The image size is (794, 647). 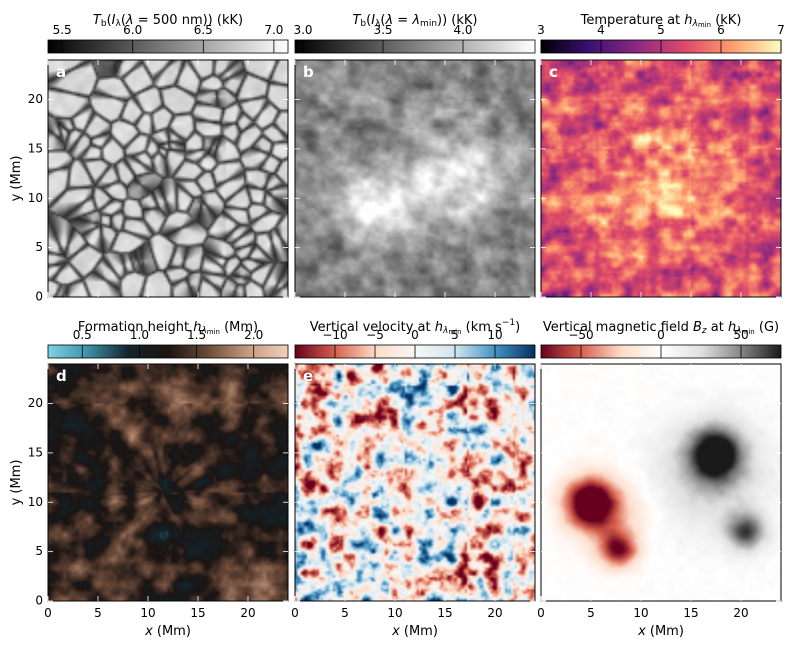 What do you see at coordinates (62, 30) in the screenshot?
I see `colorbar-tick-label: 5.5` at bounding box center [62, 30].